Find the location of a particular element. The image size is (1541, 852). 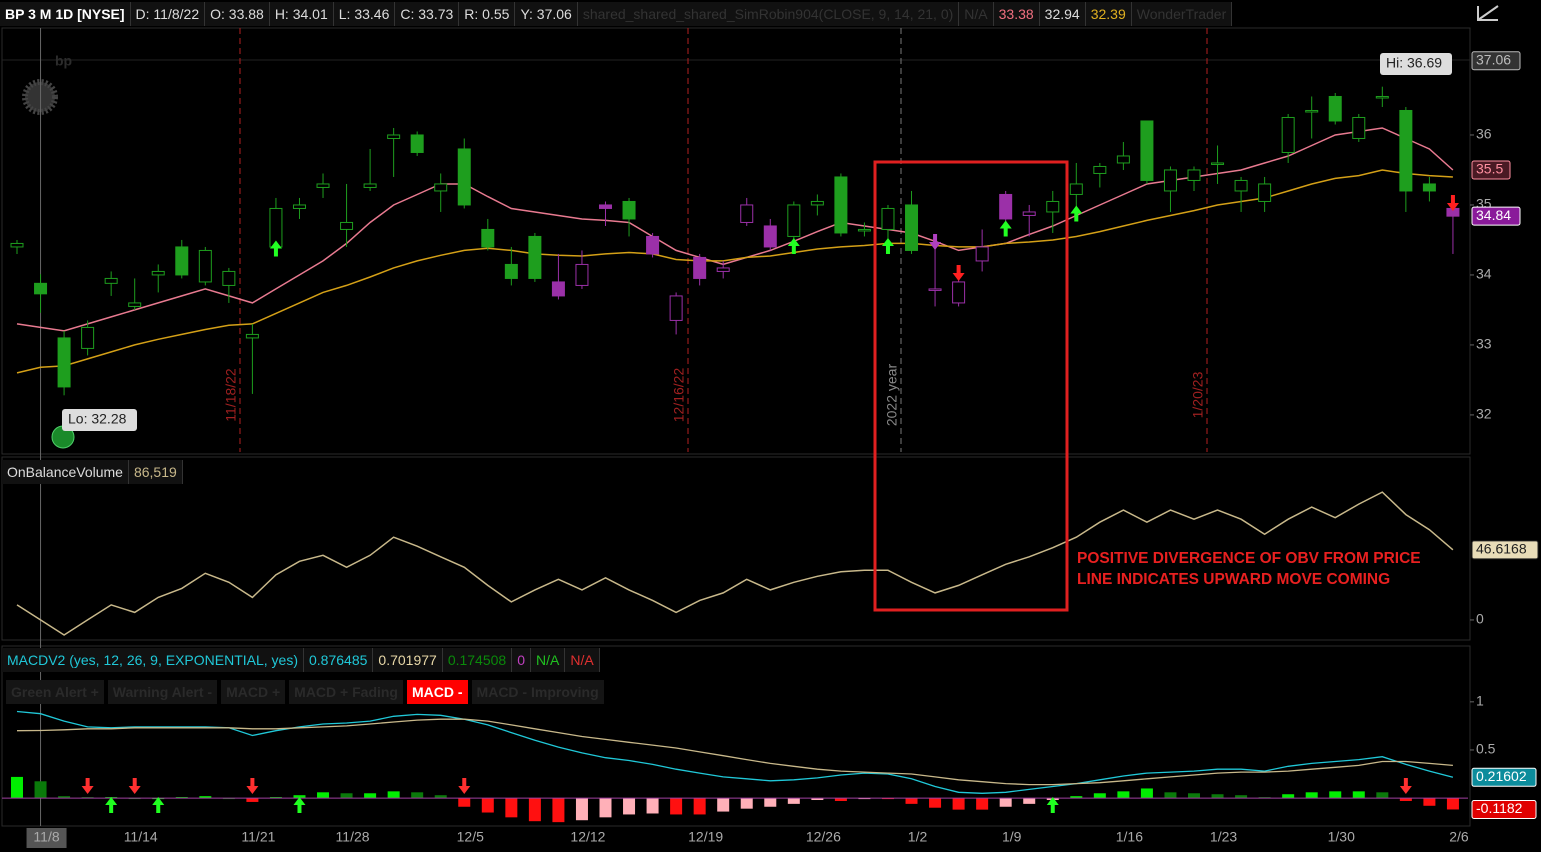

study-value: N/A is located at coordinates (582, 660).